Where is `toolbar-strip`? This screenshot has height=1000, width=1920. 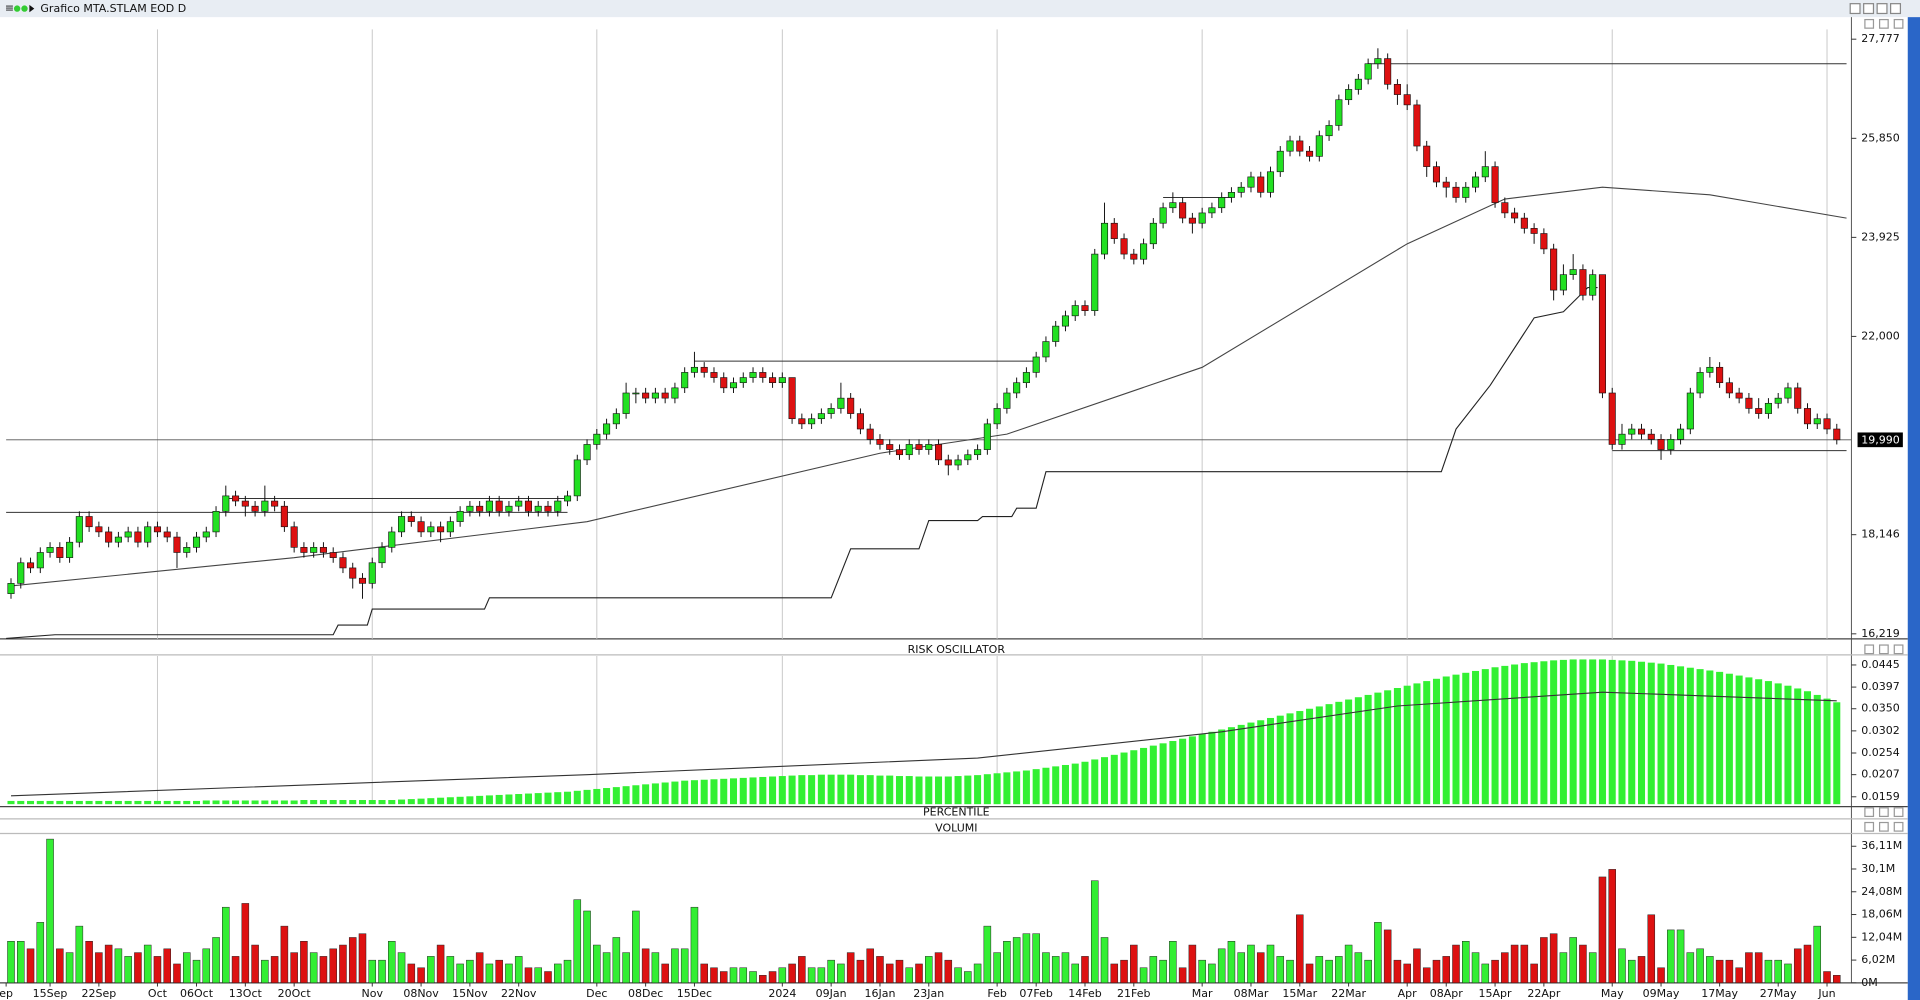 toolbar-strip is located at coordinates (1913, 508).